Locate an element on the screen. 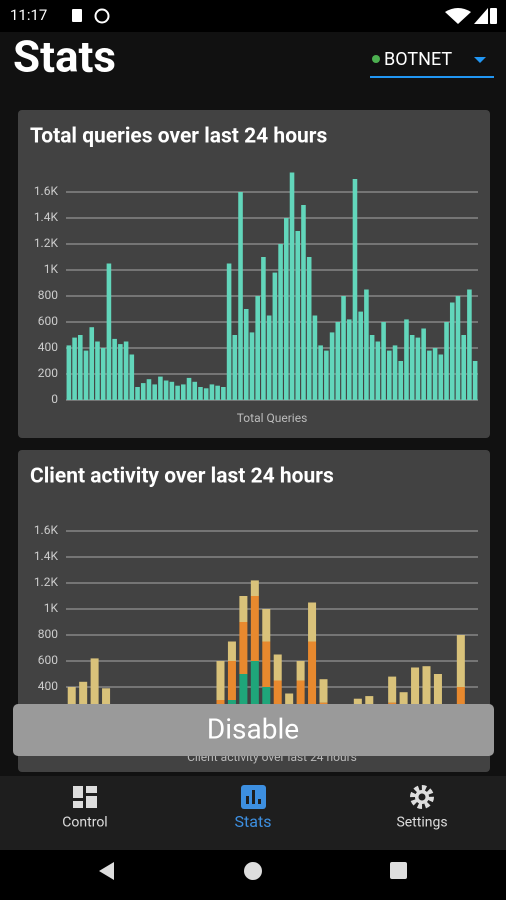  control-icon is located at coordinates (85, 797).